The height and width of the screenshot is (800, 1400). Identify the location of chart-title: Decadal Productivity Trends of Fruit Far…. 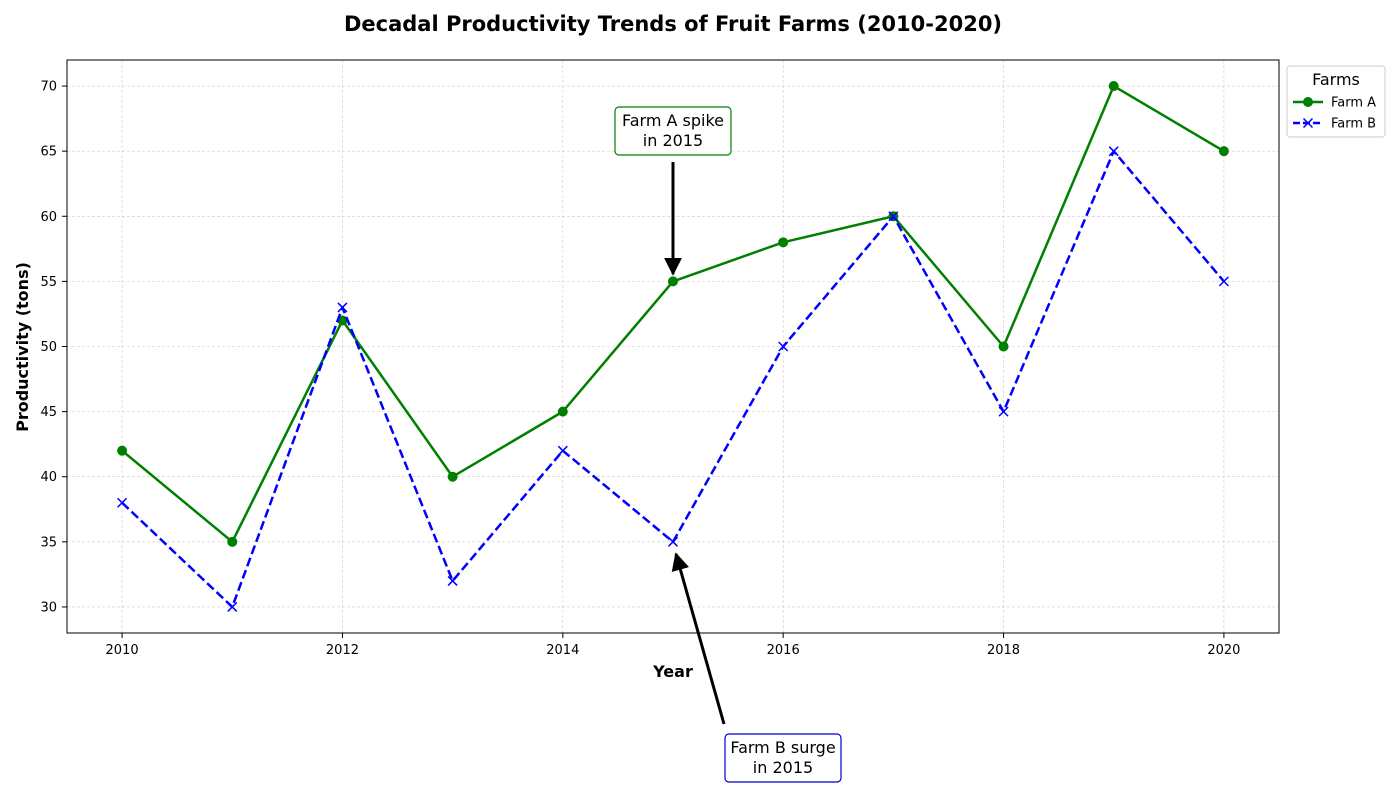
(673, 24).